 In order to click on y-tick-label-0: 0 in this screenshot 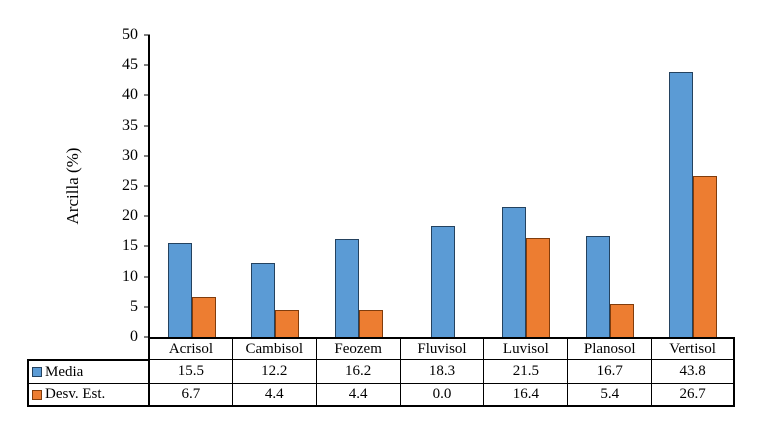, I will do `click(134, 336)`.